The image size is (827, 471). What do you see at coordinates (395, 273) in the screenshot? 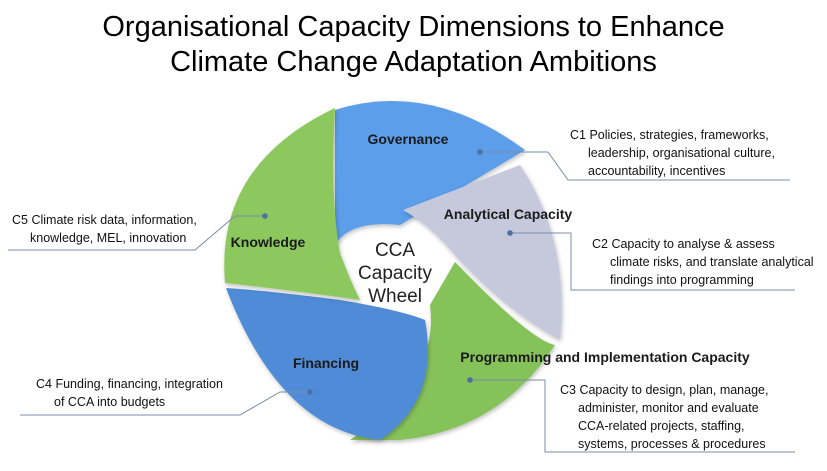
I see `center-label-line-2: Capacity` at bounding box center [395, 273].